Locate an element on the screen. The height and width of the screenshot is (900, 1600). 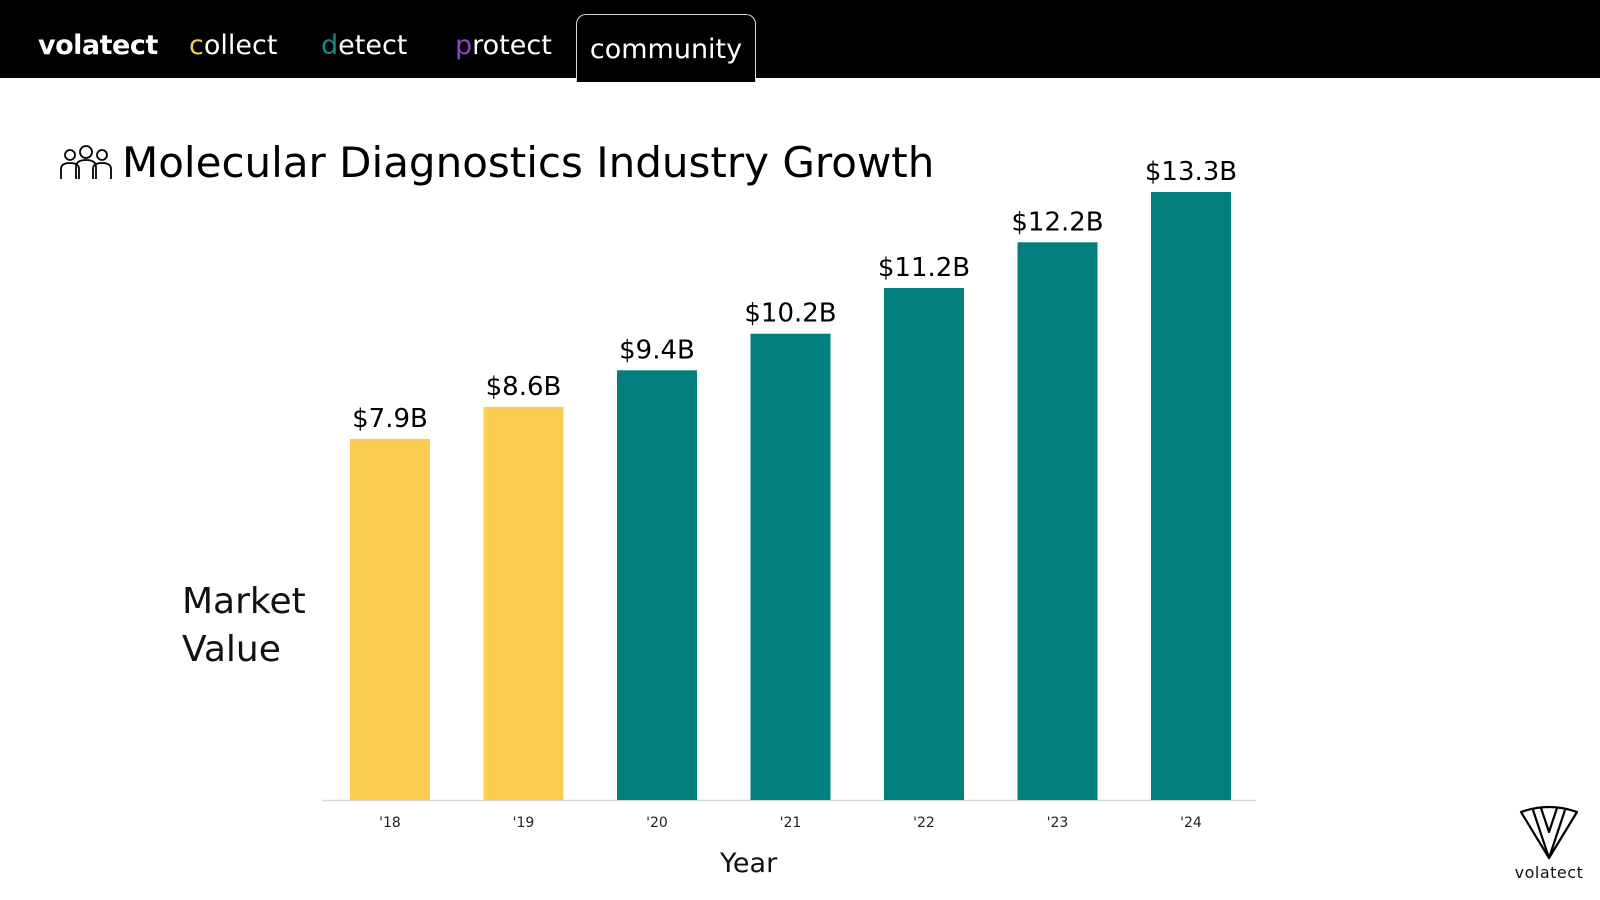
bar-value-label: $12.2B is located at coordinates (1057, 222).